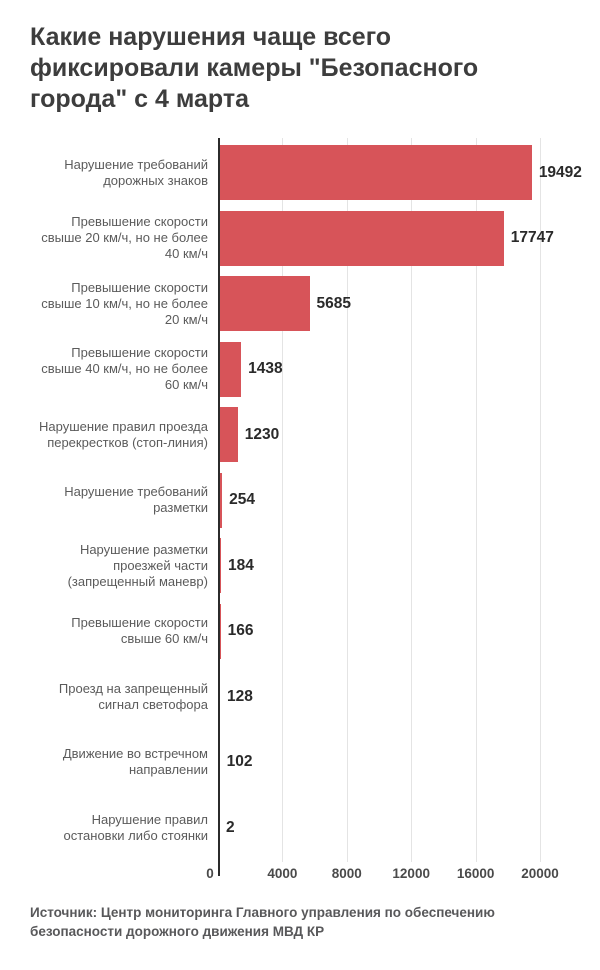  I want to click on category-label: Движение во встречном направлении, so click(135, 762).